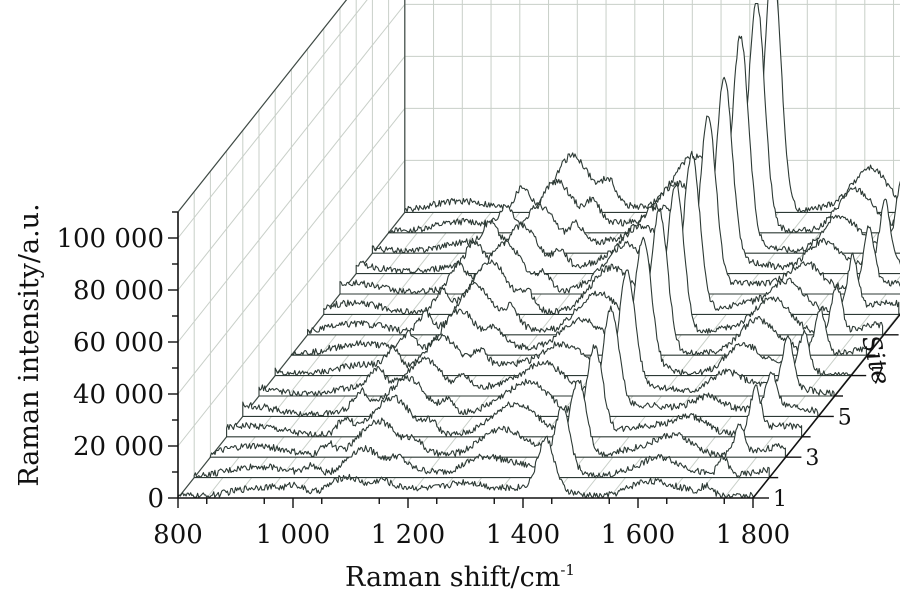 The image size is (900, 598). I want to click on y-axis-title: Raman intensity/a.u., so click(29, 344).